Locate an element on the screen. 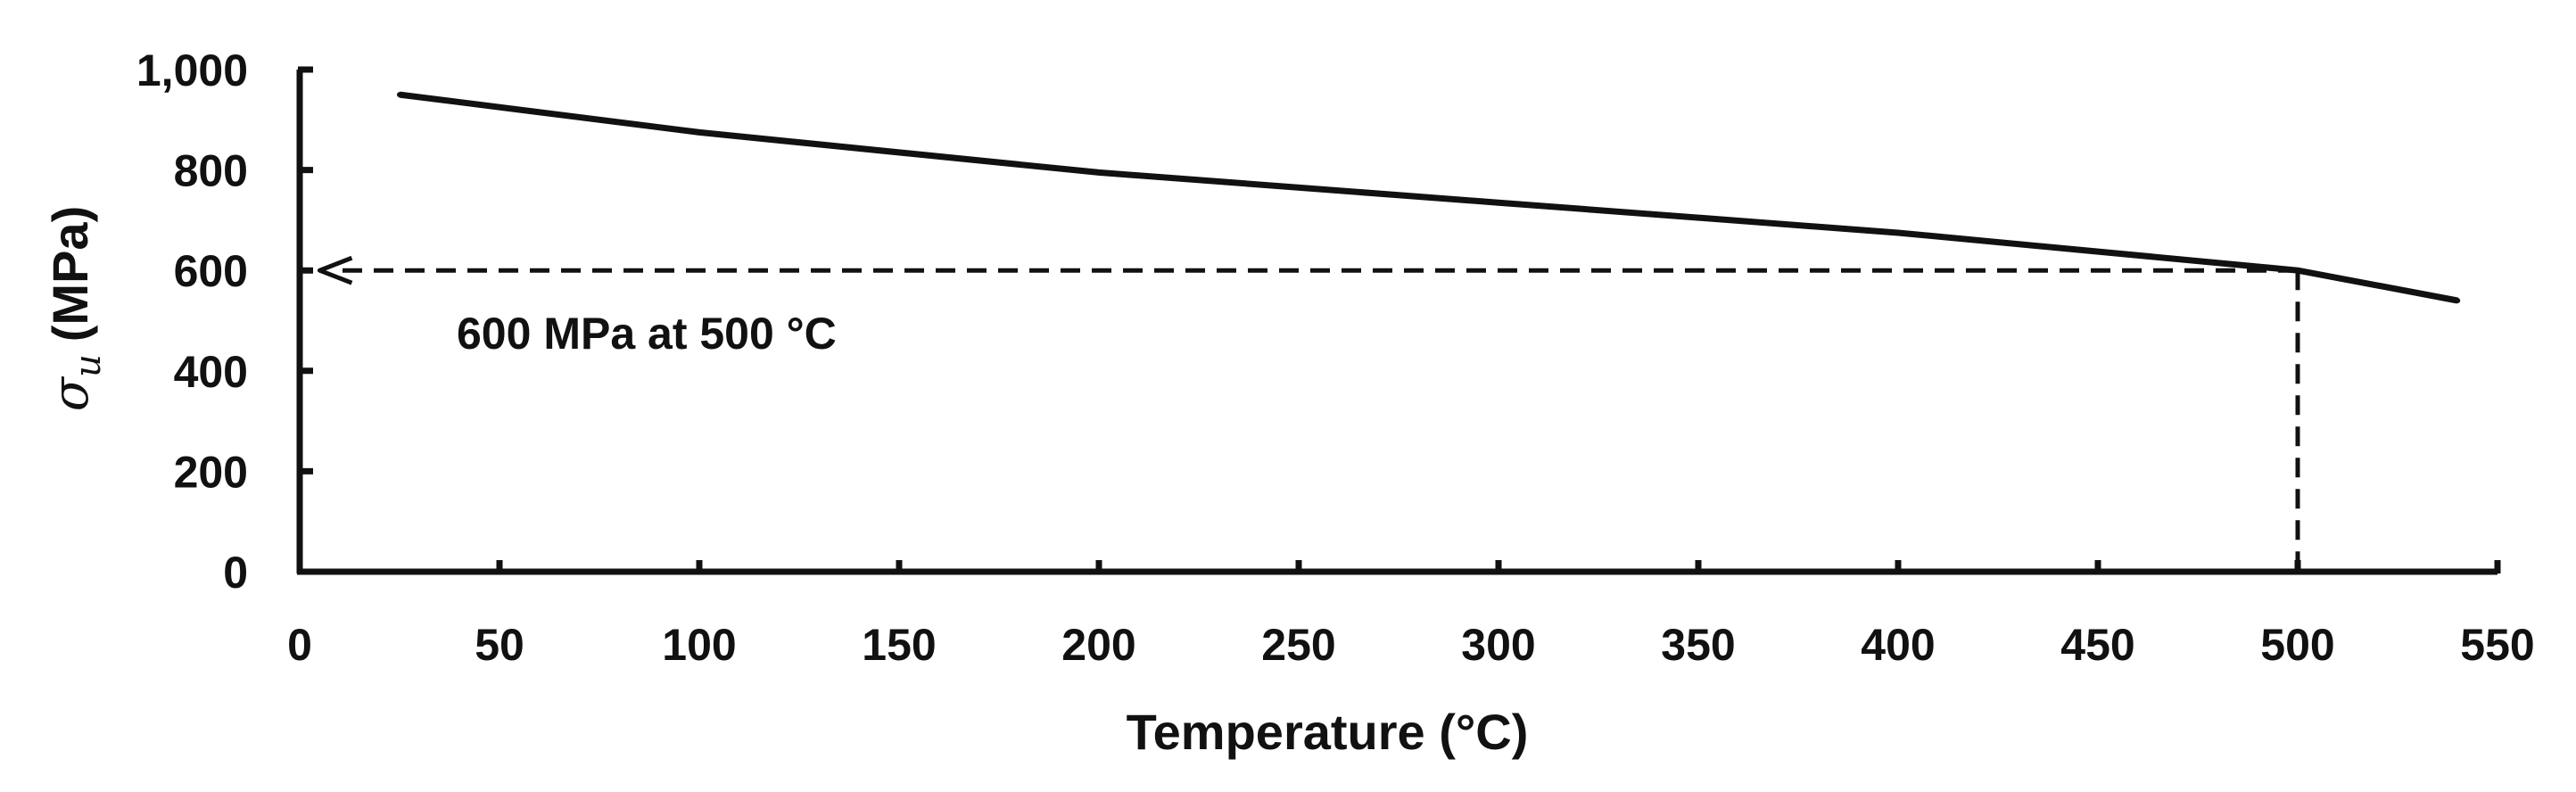 This screenshot has width=2576, height=792. y-axis-symbol: σ is located at coordinates (71, 393).